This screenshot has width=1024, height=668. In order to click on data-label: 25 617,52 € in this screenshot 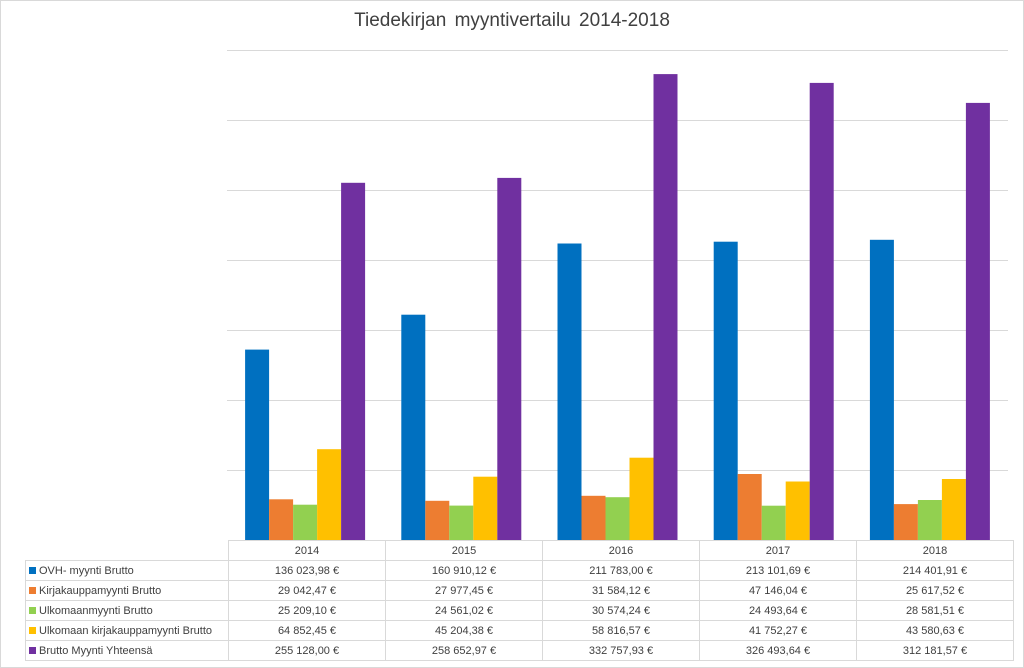, I will do `click(935, 590)`.